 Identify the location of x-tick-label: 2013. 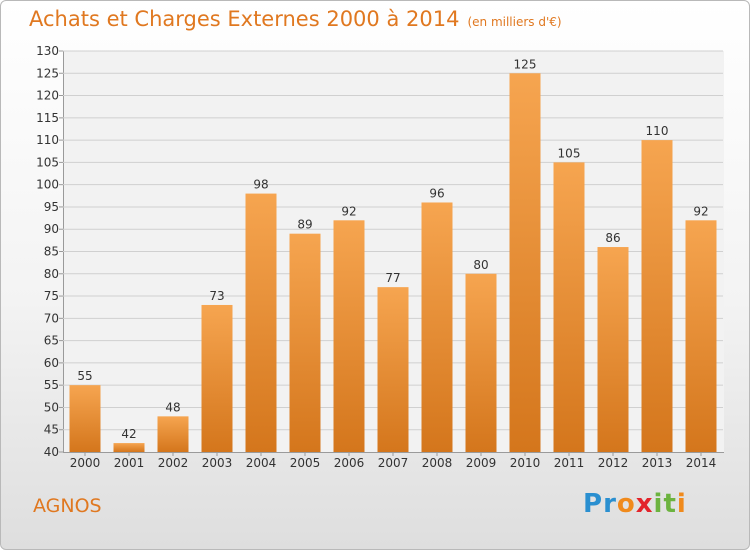
(657, 463).